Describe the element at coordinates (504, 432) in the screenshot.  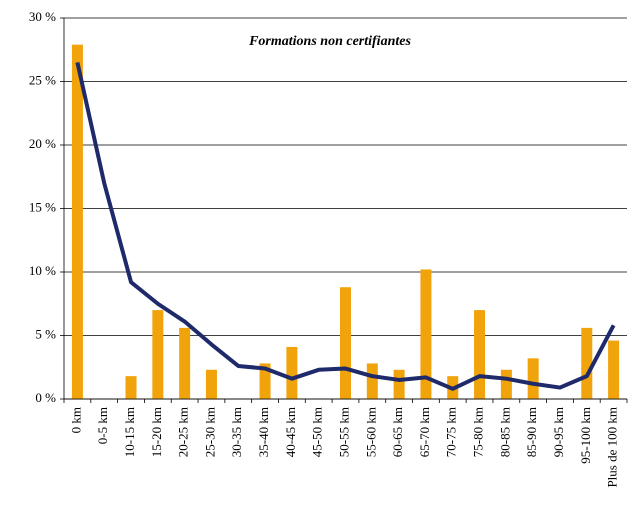
I see `x-tick-label: 80-85 km` at that location.